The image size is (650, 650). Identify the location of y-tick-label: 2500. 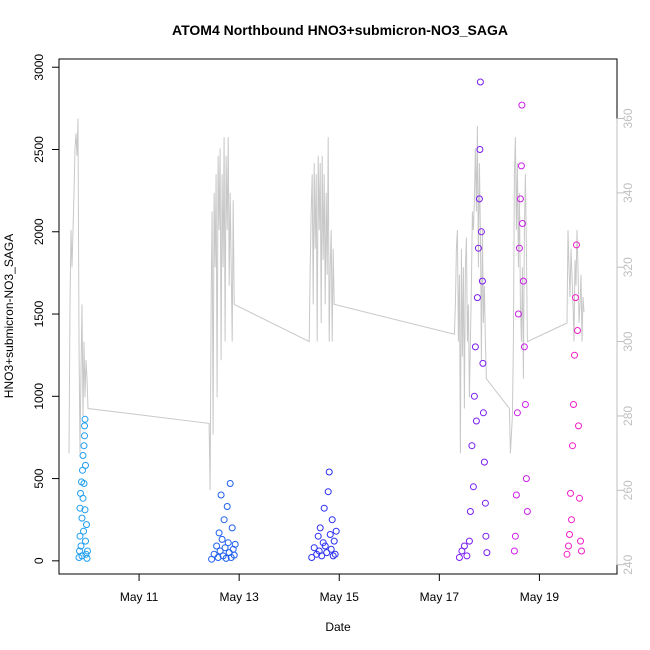
(39, 149).